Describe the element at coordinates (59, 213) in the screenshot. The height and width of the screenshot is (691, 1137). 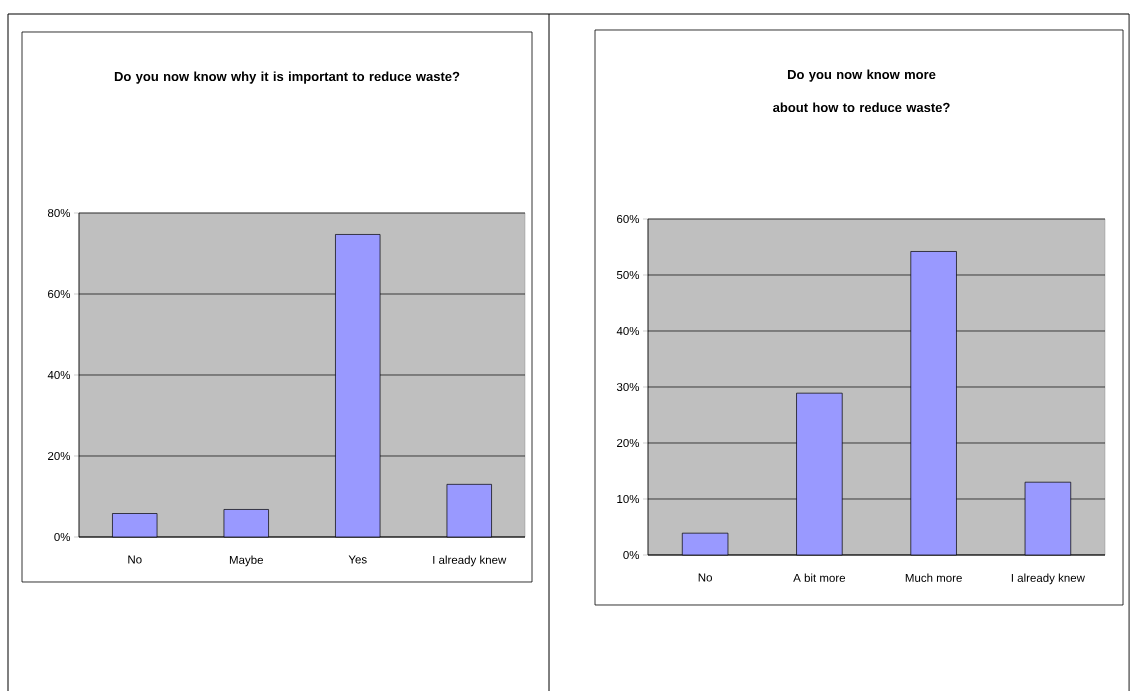
I see `y-tick-label: 80%` at that location.